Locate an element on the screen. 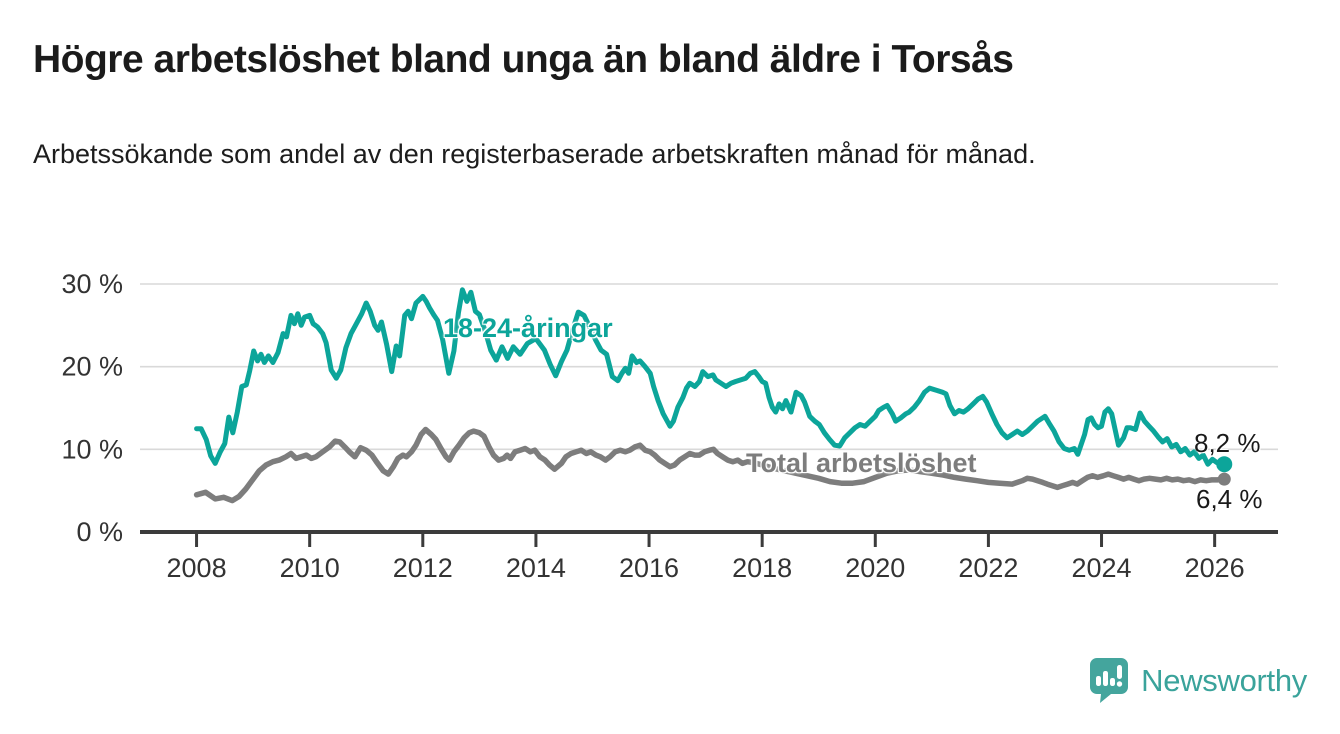  svg-text: 2014 is located at coordinates (536, 568).